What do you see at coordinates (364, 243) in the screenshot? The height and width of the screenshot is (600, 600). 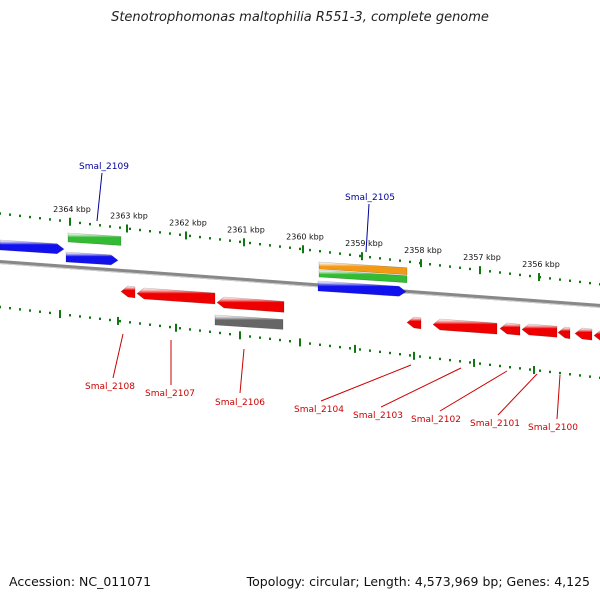 I see `tick-label: 2359 kbp` at bounding box center [364, 243].